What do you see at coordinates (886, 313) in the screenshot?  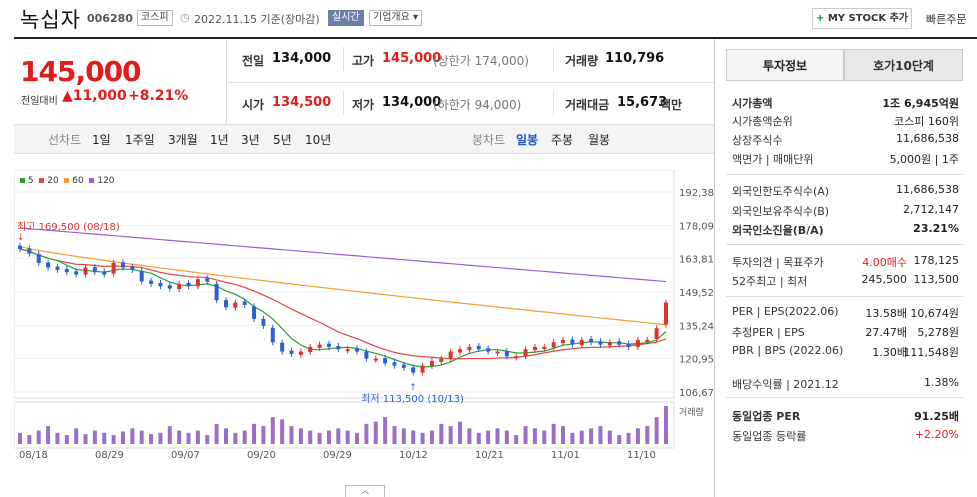 I see `info-value: 13.58배` at bounding box center [886, 313].